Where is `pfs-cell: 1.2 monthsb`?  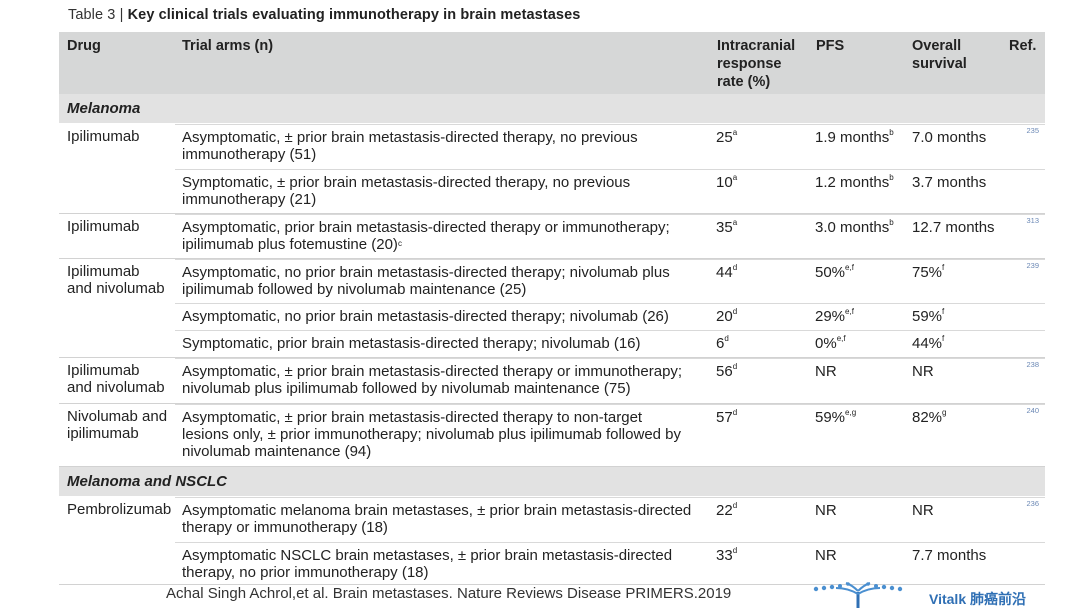 pfs-cell: 1.2 monthsb is located at coordinates (854, 182).